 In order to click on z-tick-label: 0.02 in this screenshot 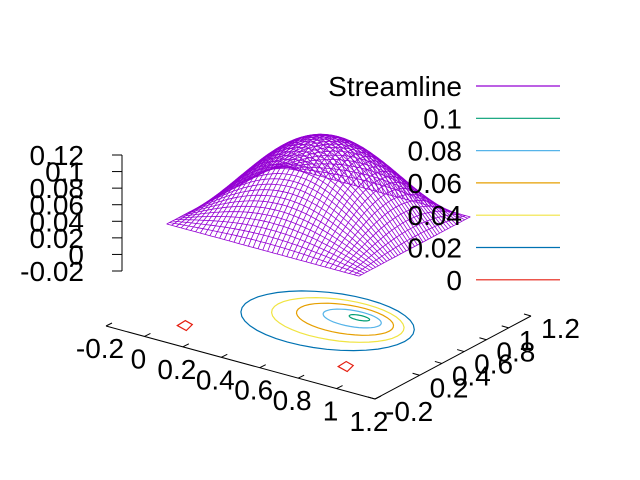, I will do `click(57, 238)`.